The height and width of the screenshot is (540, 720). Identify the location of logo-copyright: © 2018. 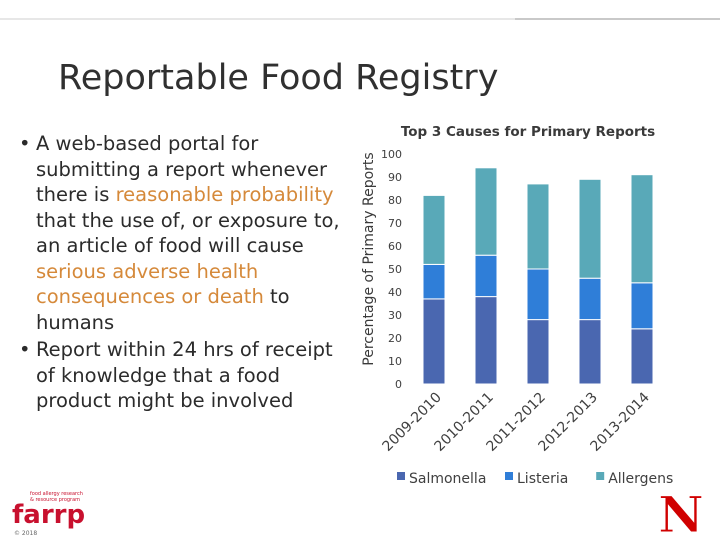
(25, 533).